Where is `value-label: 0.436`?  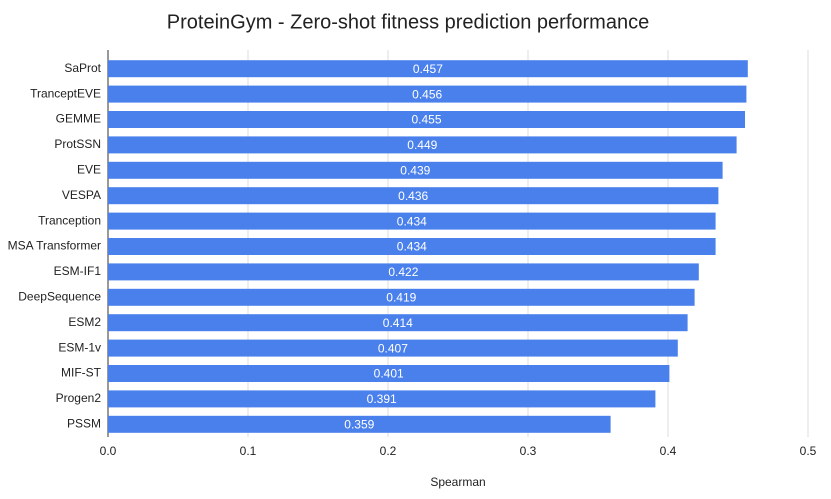 value-label: 0.436 is located at coordinates (413, 196).